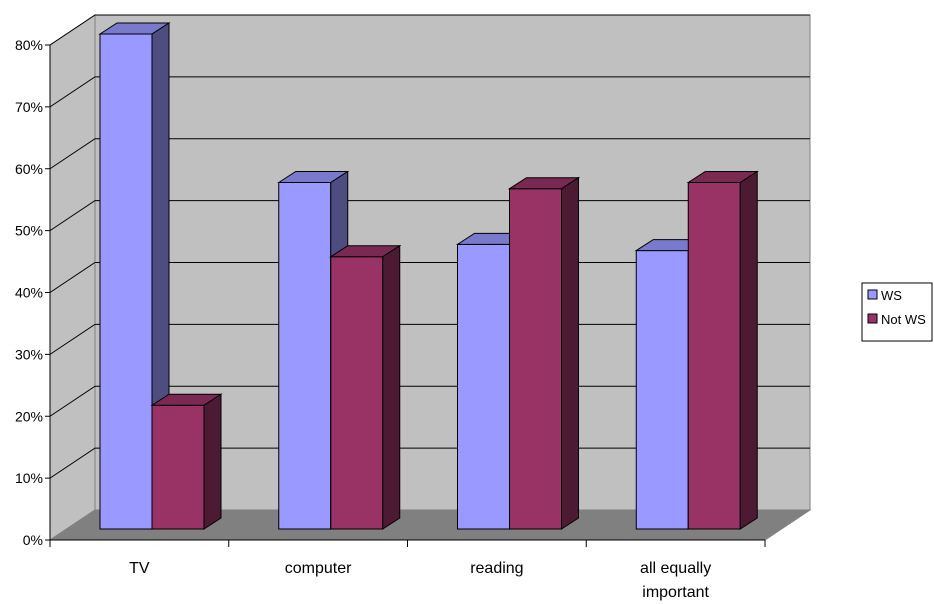 The height and width of the screenshot is (604, 934). I want to click on x-tick-label: computer, so click(318, 568).